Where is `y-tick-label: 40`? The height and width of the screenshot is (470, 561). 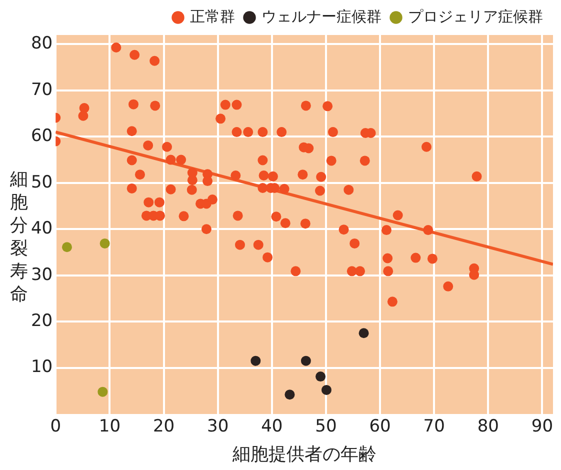
y-tick-label: 40 is located at coordinates (41, 228).